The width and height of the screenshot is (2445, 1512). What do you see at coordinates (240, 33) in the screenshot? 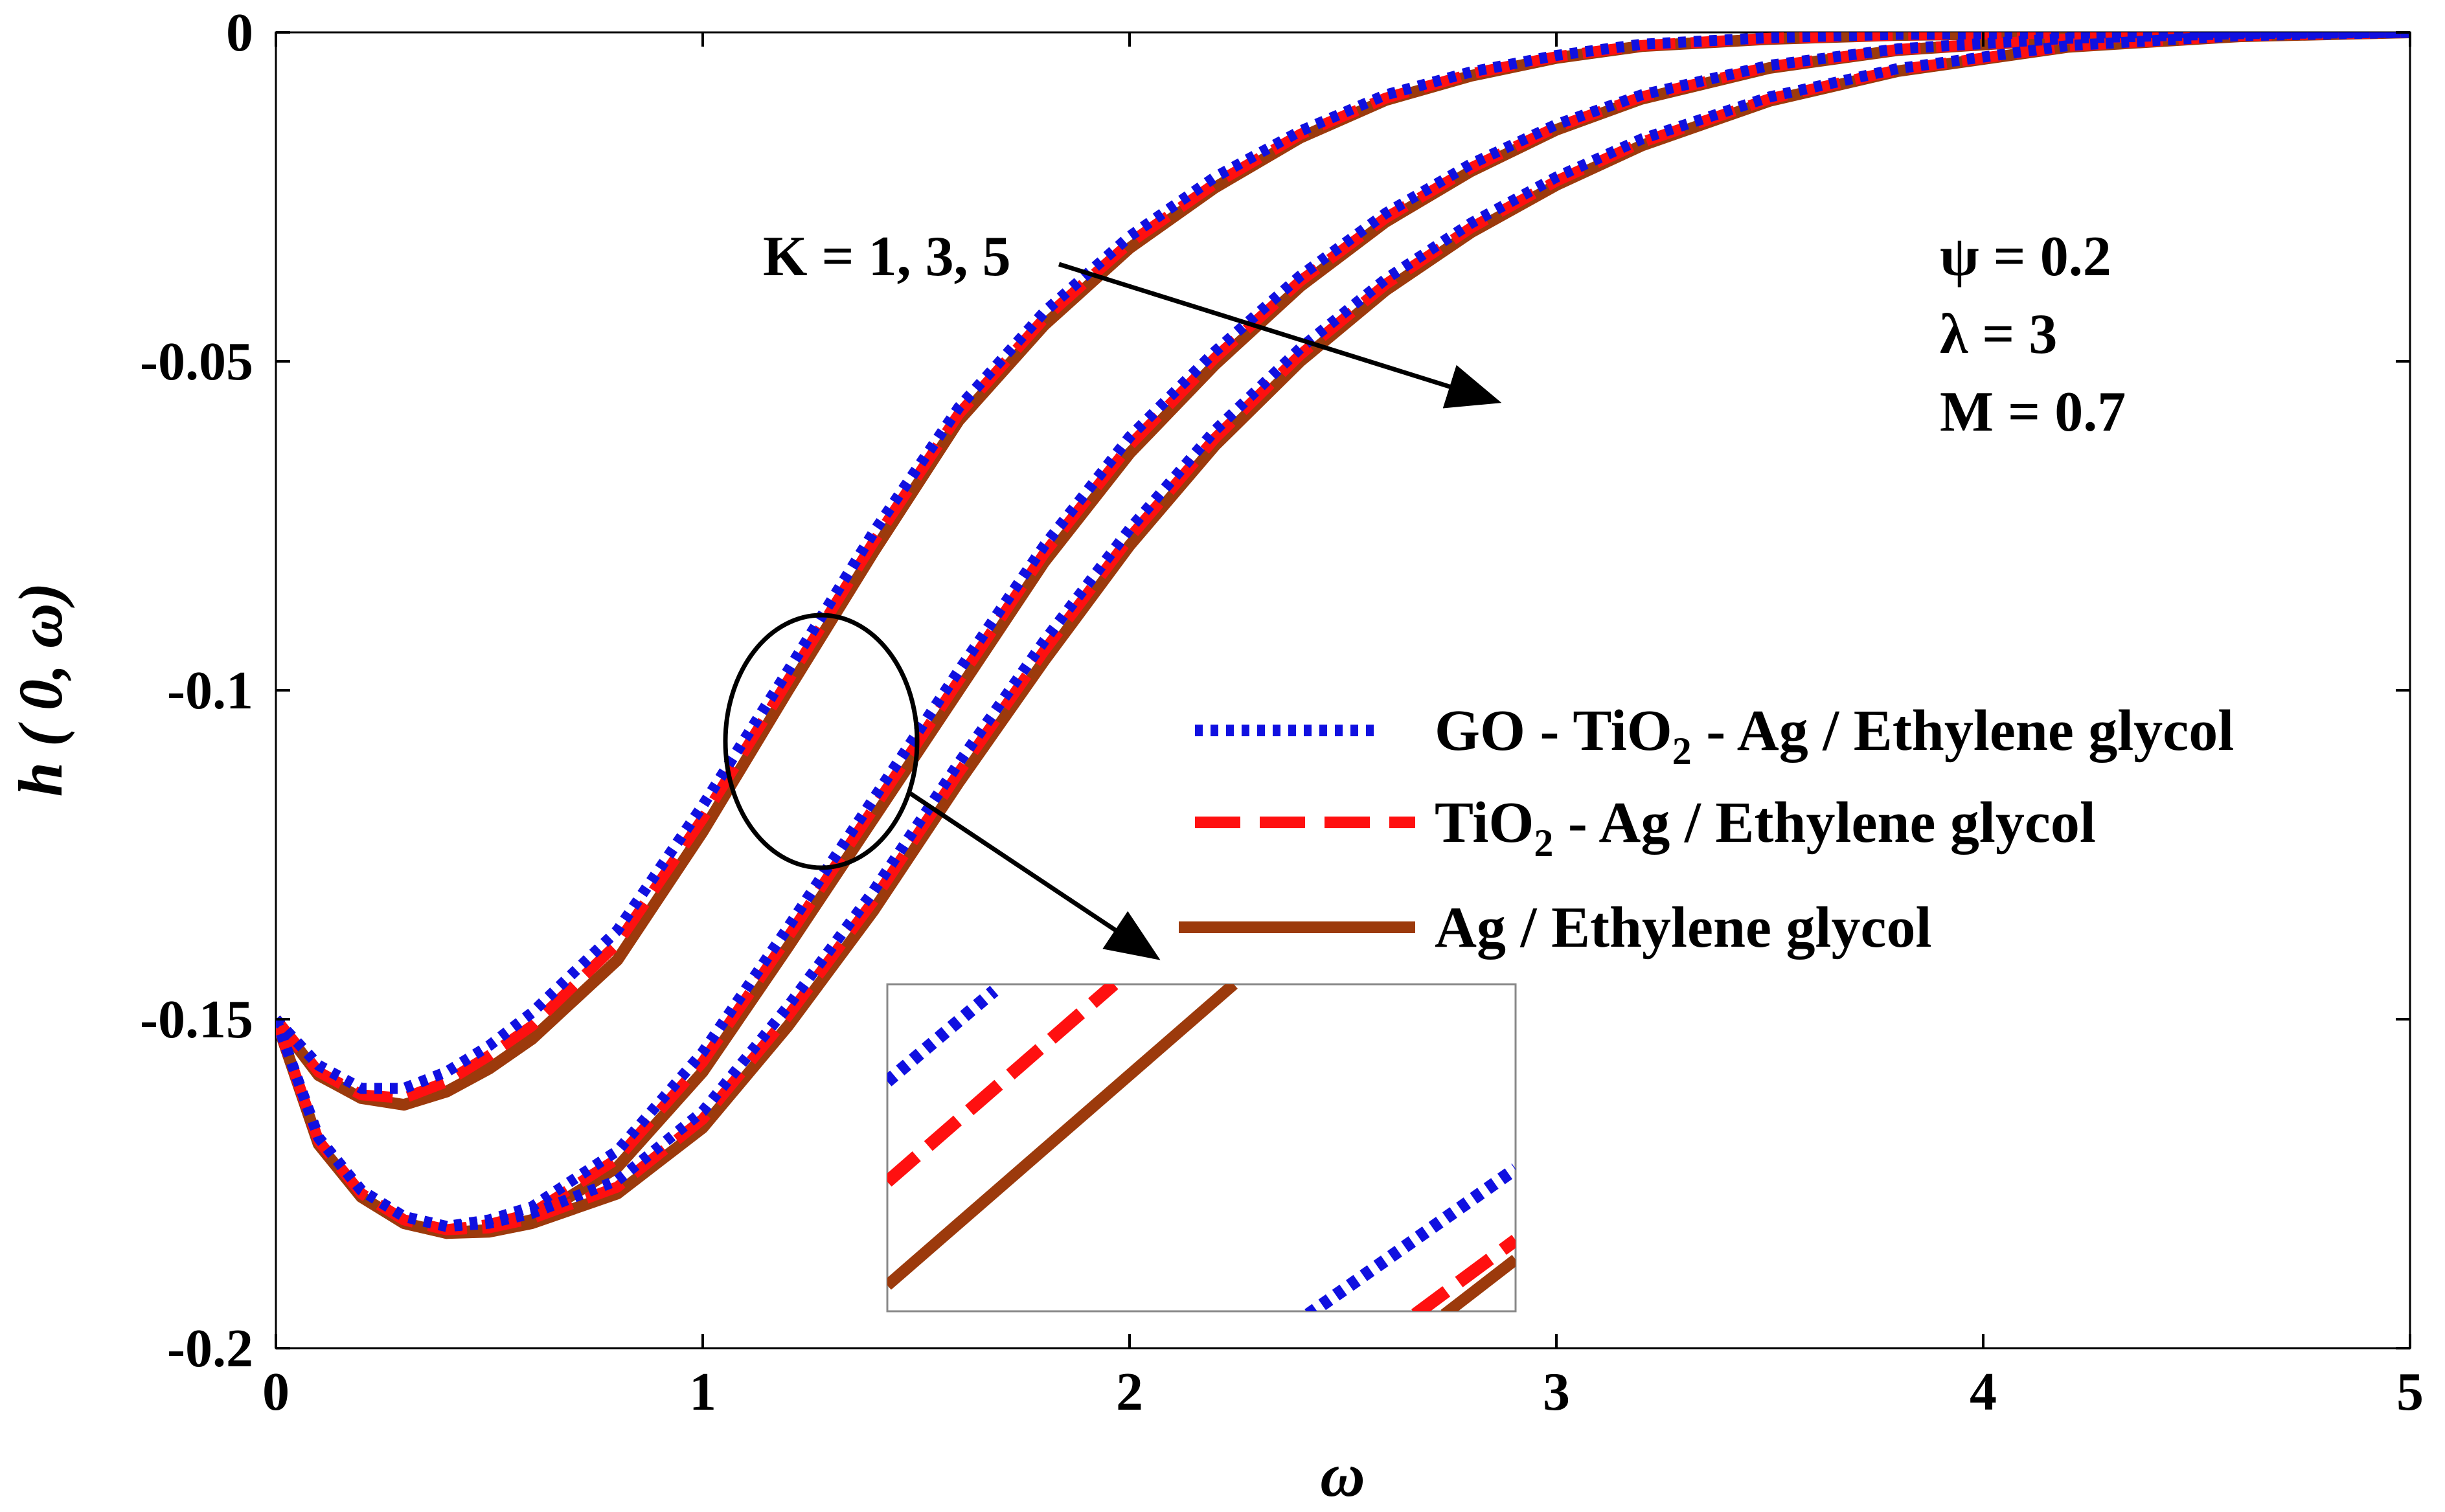
I see `y-tick-label: 0` at bounding box center [240, 33].